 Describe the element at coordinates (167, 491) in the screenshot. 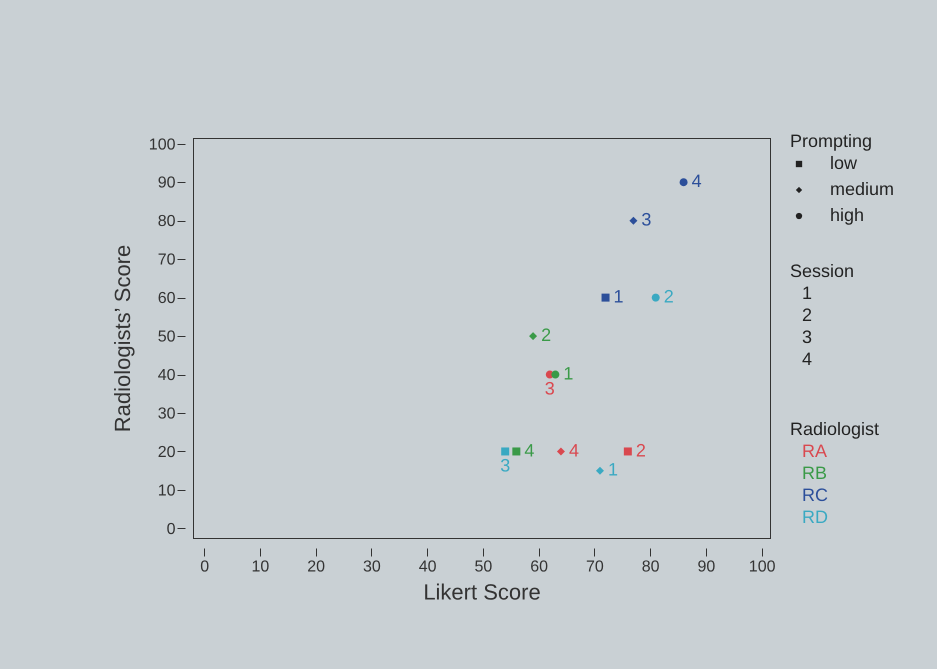

I see `y-tick-label: 10` at that location.